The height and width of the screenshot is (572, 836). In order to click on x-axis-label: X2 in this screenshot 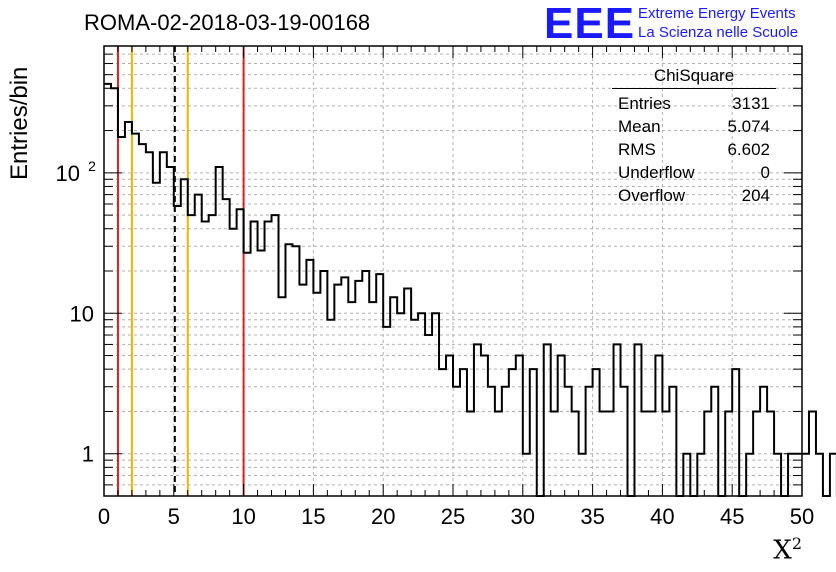, I will do `click(787, 550)`.